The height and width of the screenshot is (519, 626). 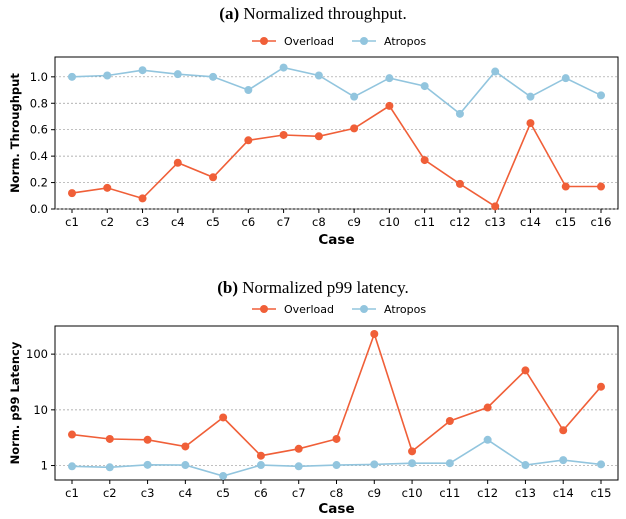 What do you see at coordinates (312, 13) in the screenshot?
I see `chart-a-caption: (a) Normalized throughput.` at bounding box center [312, 13].